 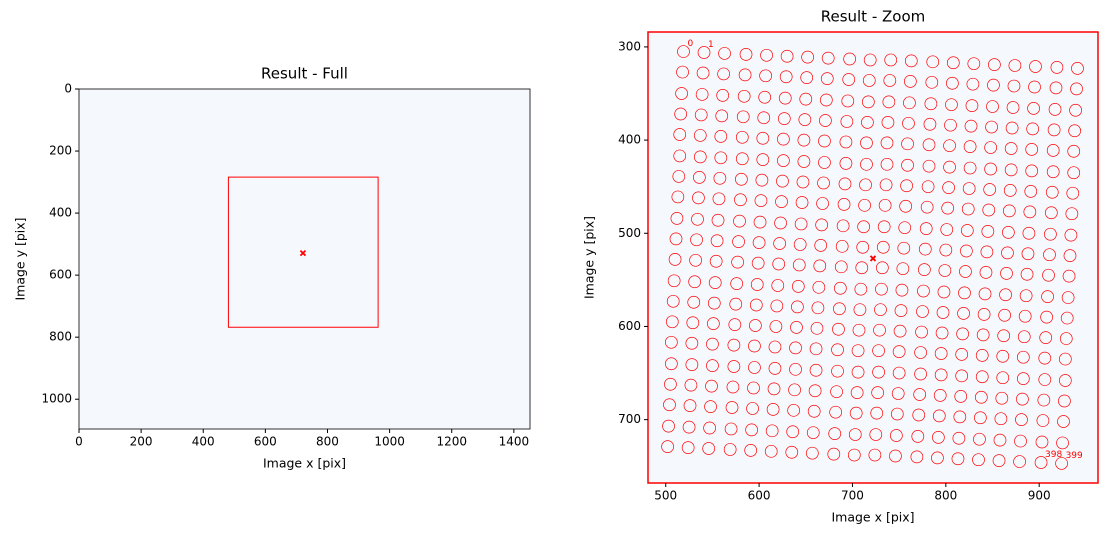 What do you see at coordinates (1039, 496) in the screenshot?
I see `x-tick-label: 900` at bounding box center [1039, 496].